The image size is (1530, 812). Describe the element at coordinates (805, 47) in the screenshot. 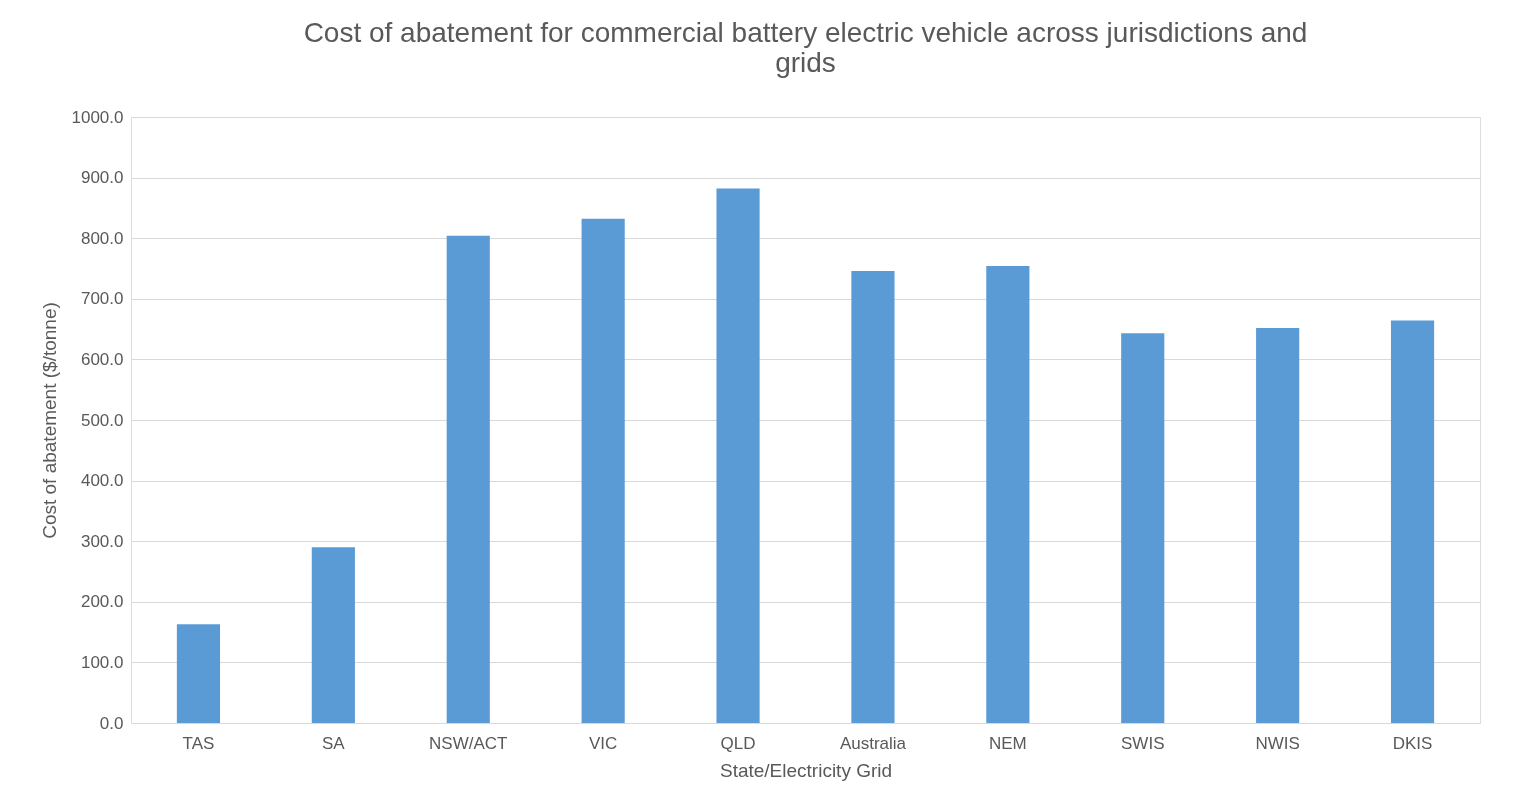

I see `chart-title: Cost of abatement for commercial battery electric vehicle across jurisdictions and grids` at that location.